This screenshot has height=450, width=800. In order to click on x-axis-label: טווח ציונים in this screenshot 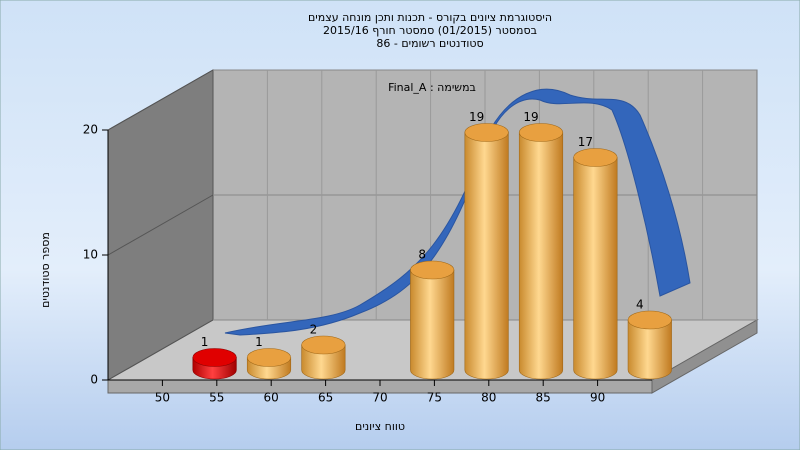, I will do `click(380, 426)`.